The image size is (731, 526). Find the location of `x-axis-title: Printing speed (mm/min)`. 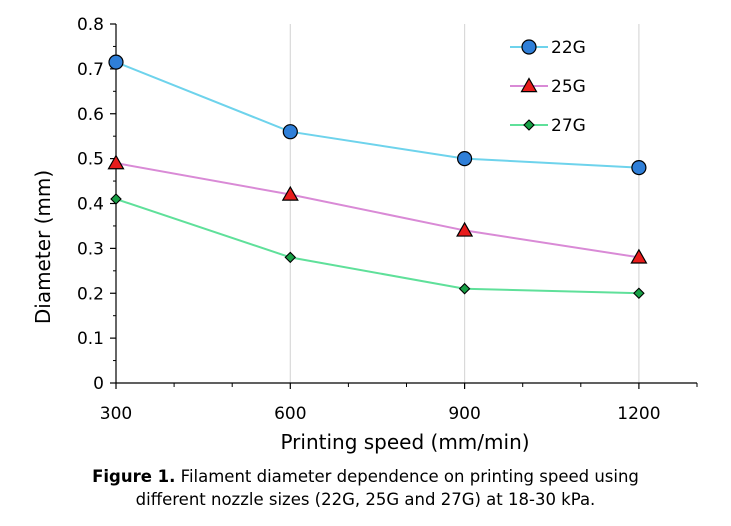

x-axis-title: Printing speed (mm/min) is located at coordinates (404, 442).